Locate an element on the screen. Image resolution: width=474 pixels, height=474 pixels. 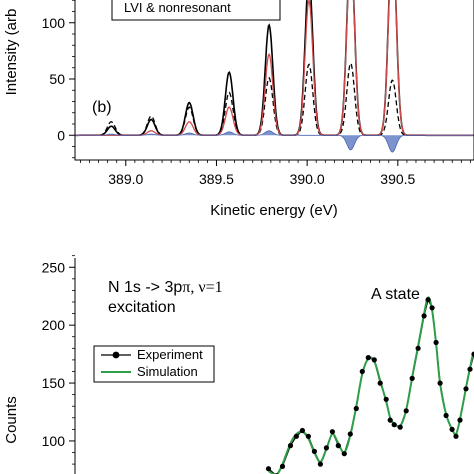
legend-simulation-label: Simulation is located at coordinates (167, 371).